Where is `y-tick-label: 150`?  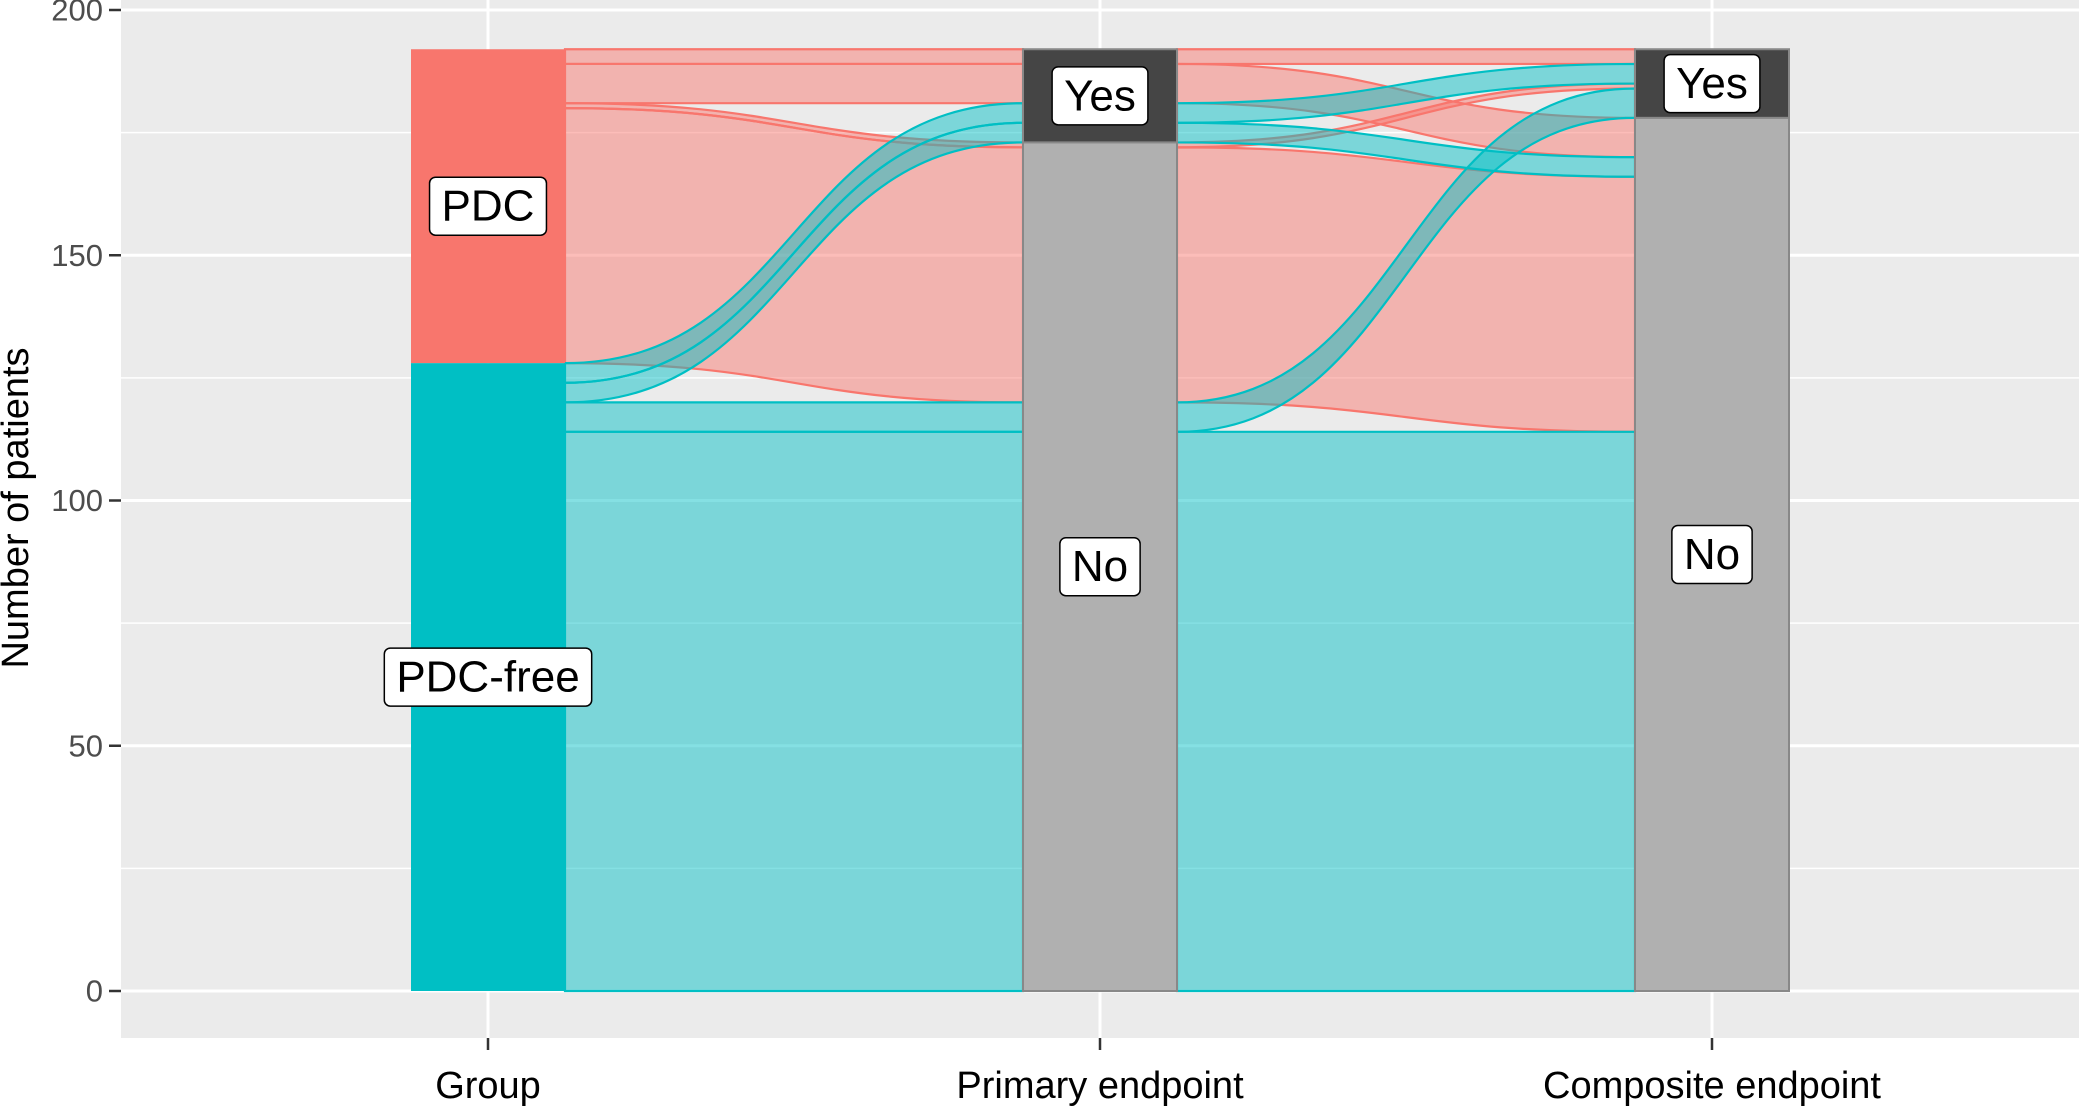 y-tick-label: 150 is located at coordinates (77, 255).